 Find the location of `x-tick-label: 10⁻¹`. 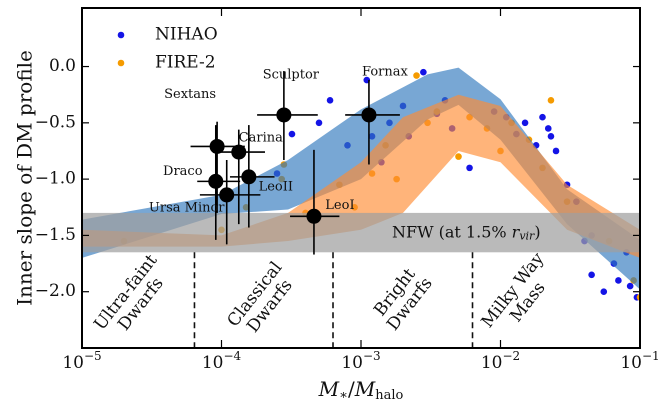

x-tick-label: 10⁻¹ is located at coordinates (639, 361).